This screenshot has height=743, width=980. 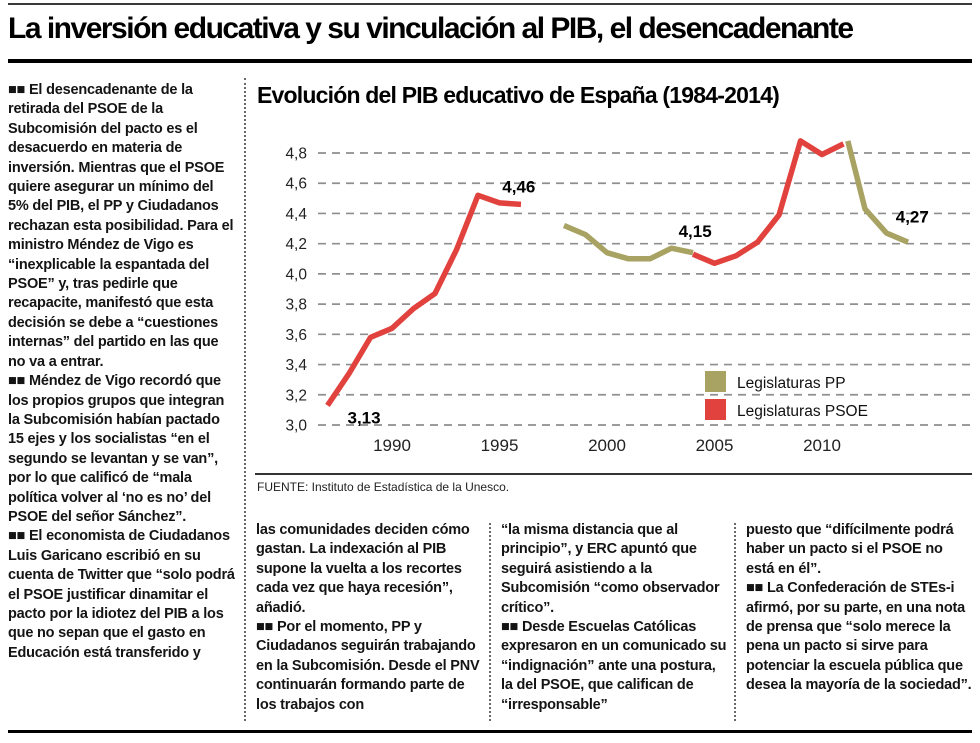 What do you see at coordinates (296, 365) in the screenshot?
I see `y-axis-tick-label: 3,4` at bounding box center [296, 365].